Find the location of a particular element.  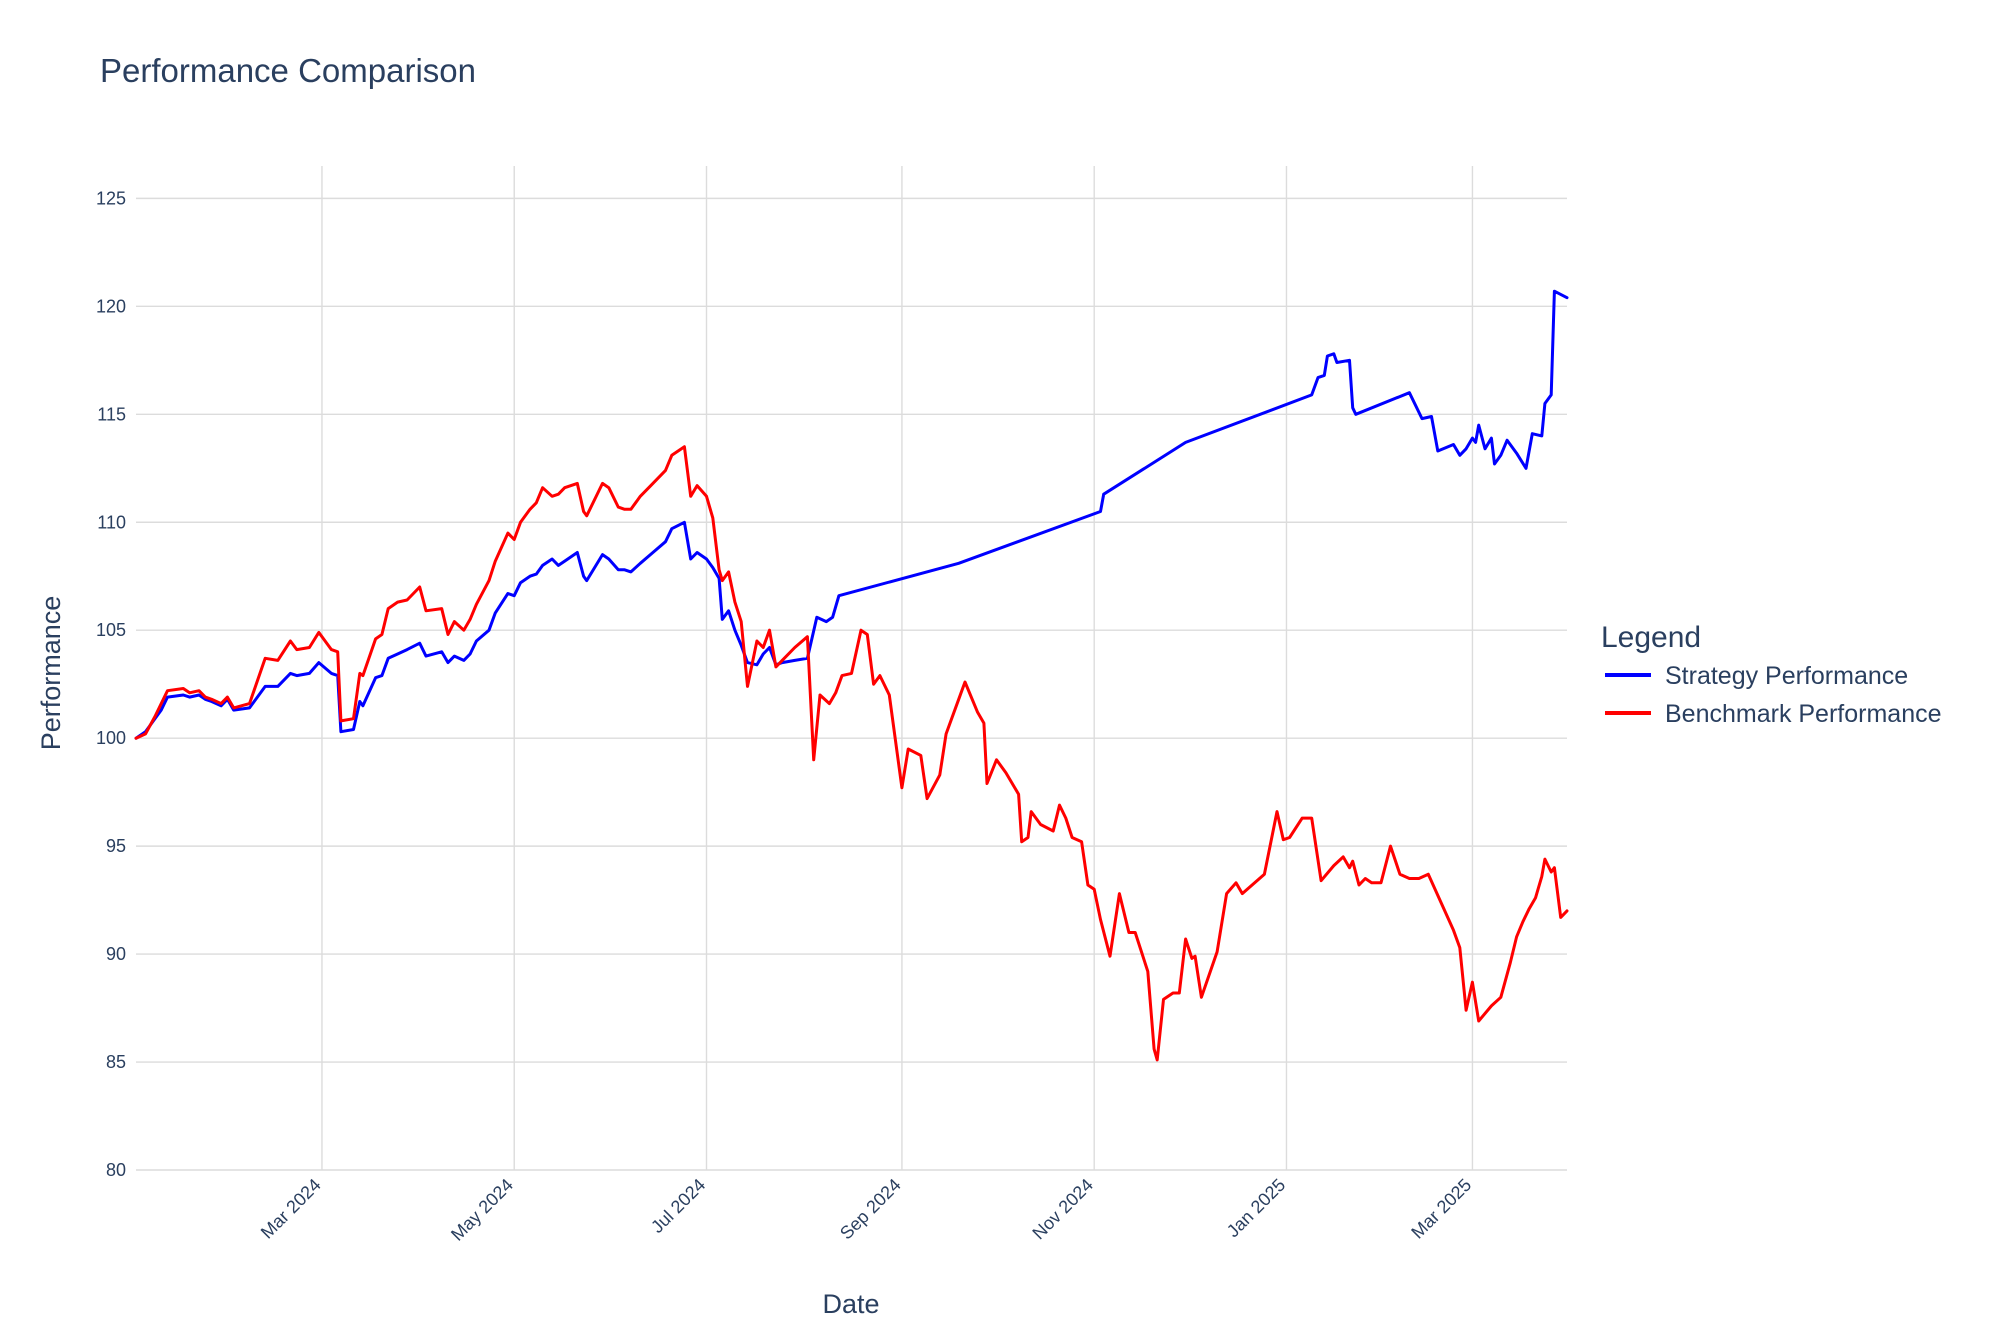

x-axis-title: Date is located at coordinates (850, 1304).